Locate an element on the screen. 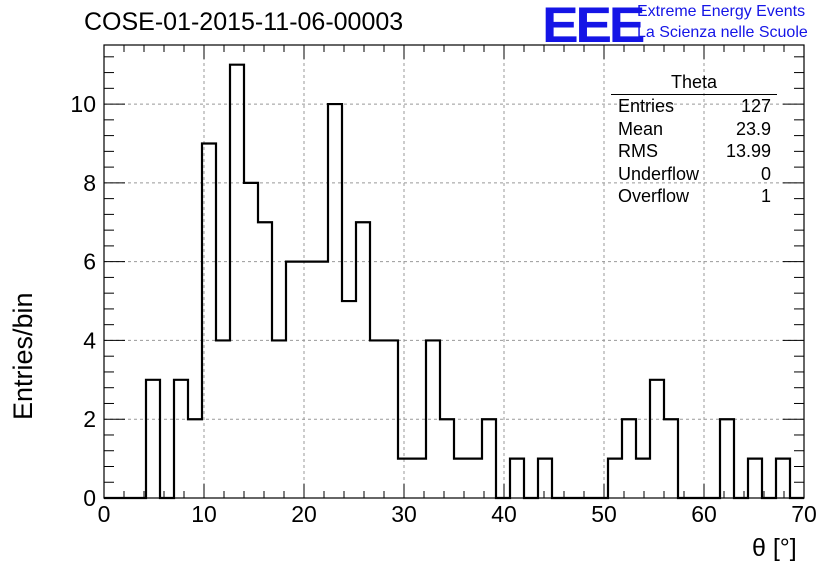  stats-title: Theta is located at coordinates (694, 83).